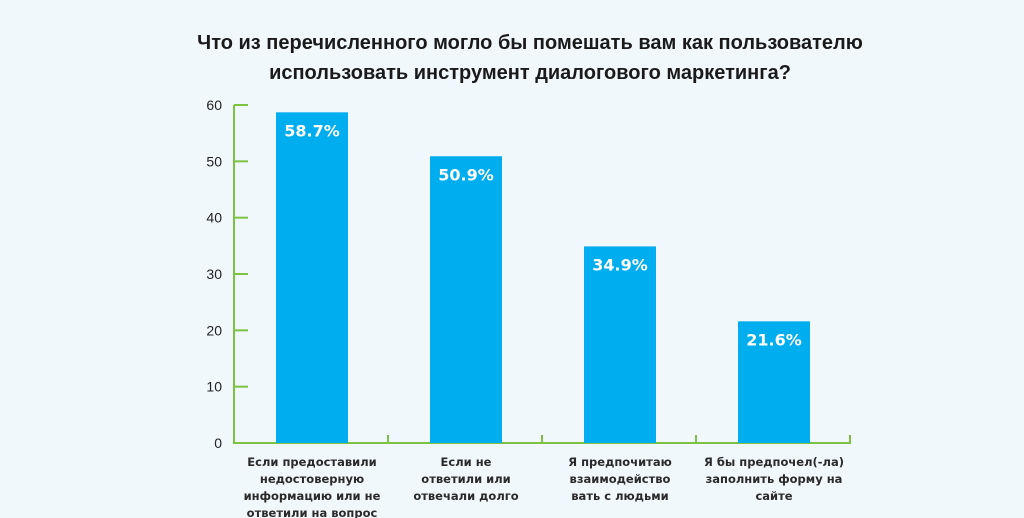 The width and height of the screenshot is (1024, 518). Describe the element at coordinates (465, 479) in the screenshot. I see `x-category-label: ответили или` at that location.